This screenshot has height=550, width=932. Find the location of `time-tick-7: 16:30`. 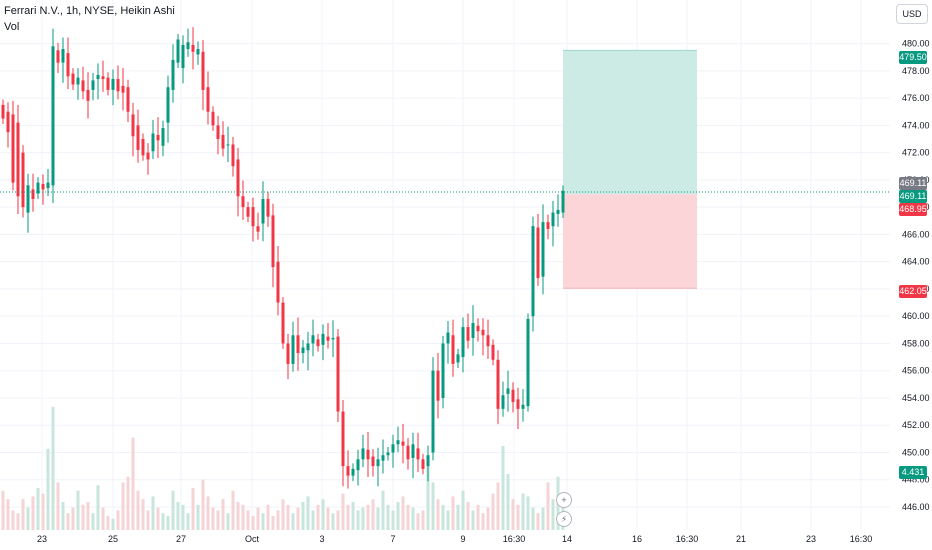

time-tick-7: 16:30 is located at coordinates (514, 539).